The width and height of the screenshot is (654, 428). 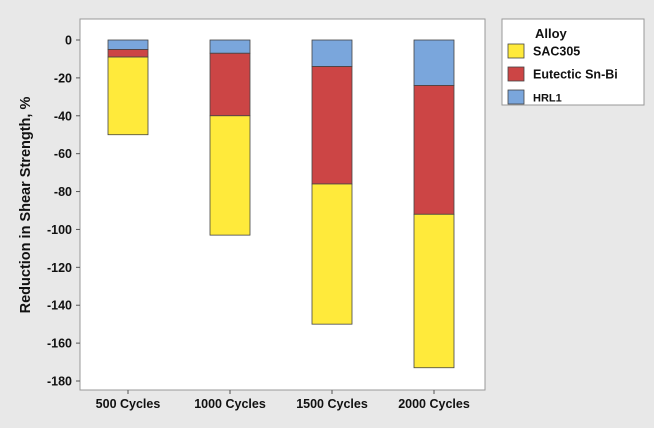 I want to click on y-tick-label: -140, so click(x=59, y=306).